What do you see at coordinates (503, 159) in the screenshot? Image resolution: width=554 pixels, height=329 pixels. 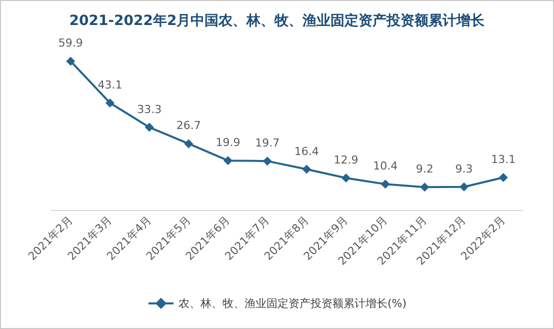 I see `data-label: 13.1` at bounding box center [503, 159].